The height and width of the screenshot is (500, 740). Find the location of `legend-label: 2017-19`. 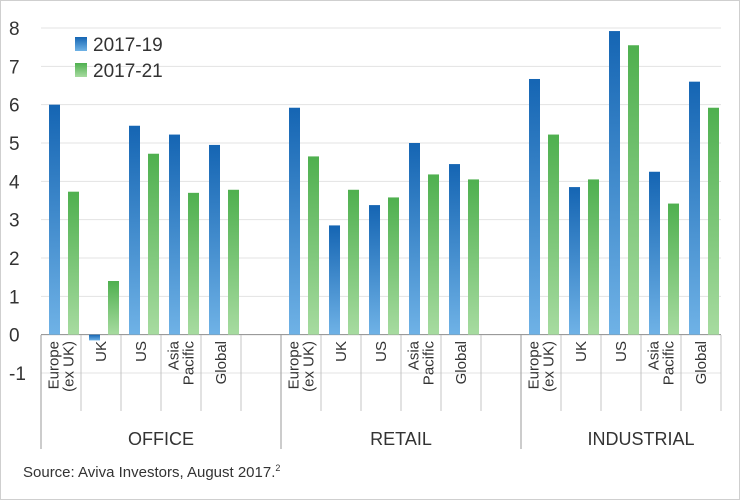

legend-label: 2017-19 is located at coordinates (128, 45).